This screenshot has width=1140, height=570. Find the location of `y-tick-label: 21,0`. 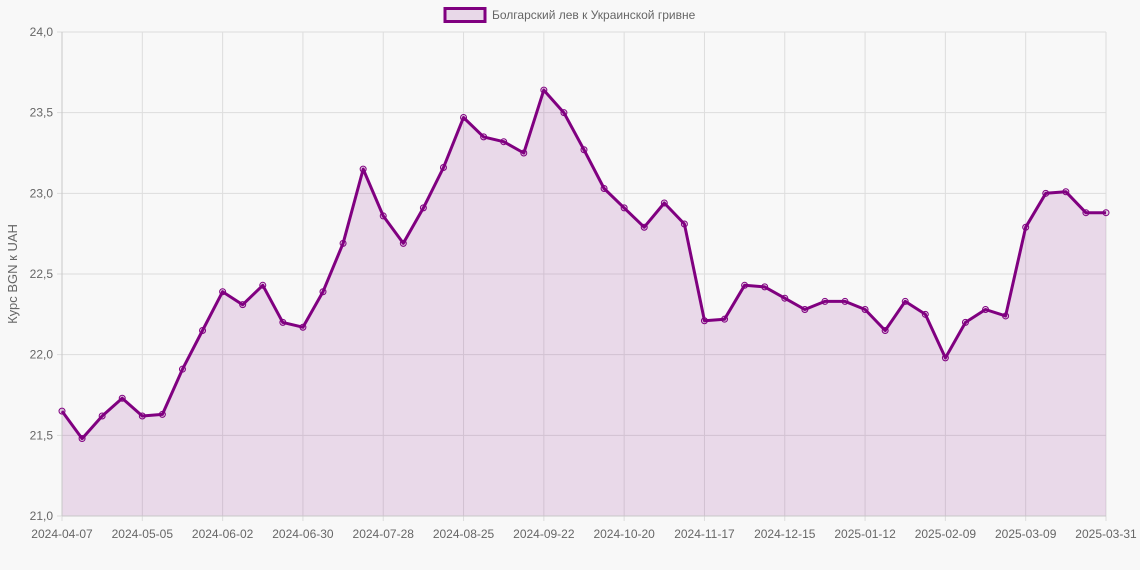

y-tick-label: 21,0 is located at coordinates (42, 516).